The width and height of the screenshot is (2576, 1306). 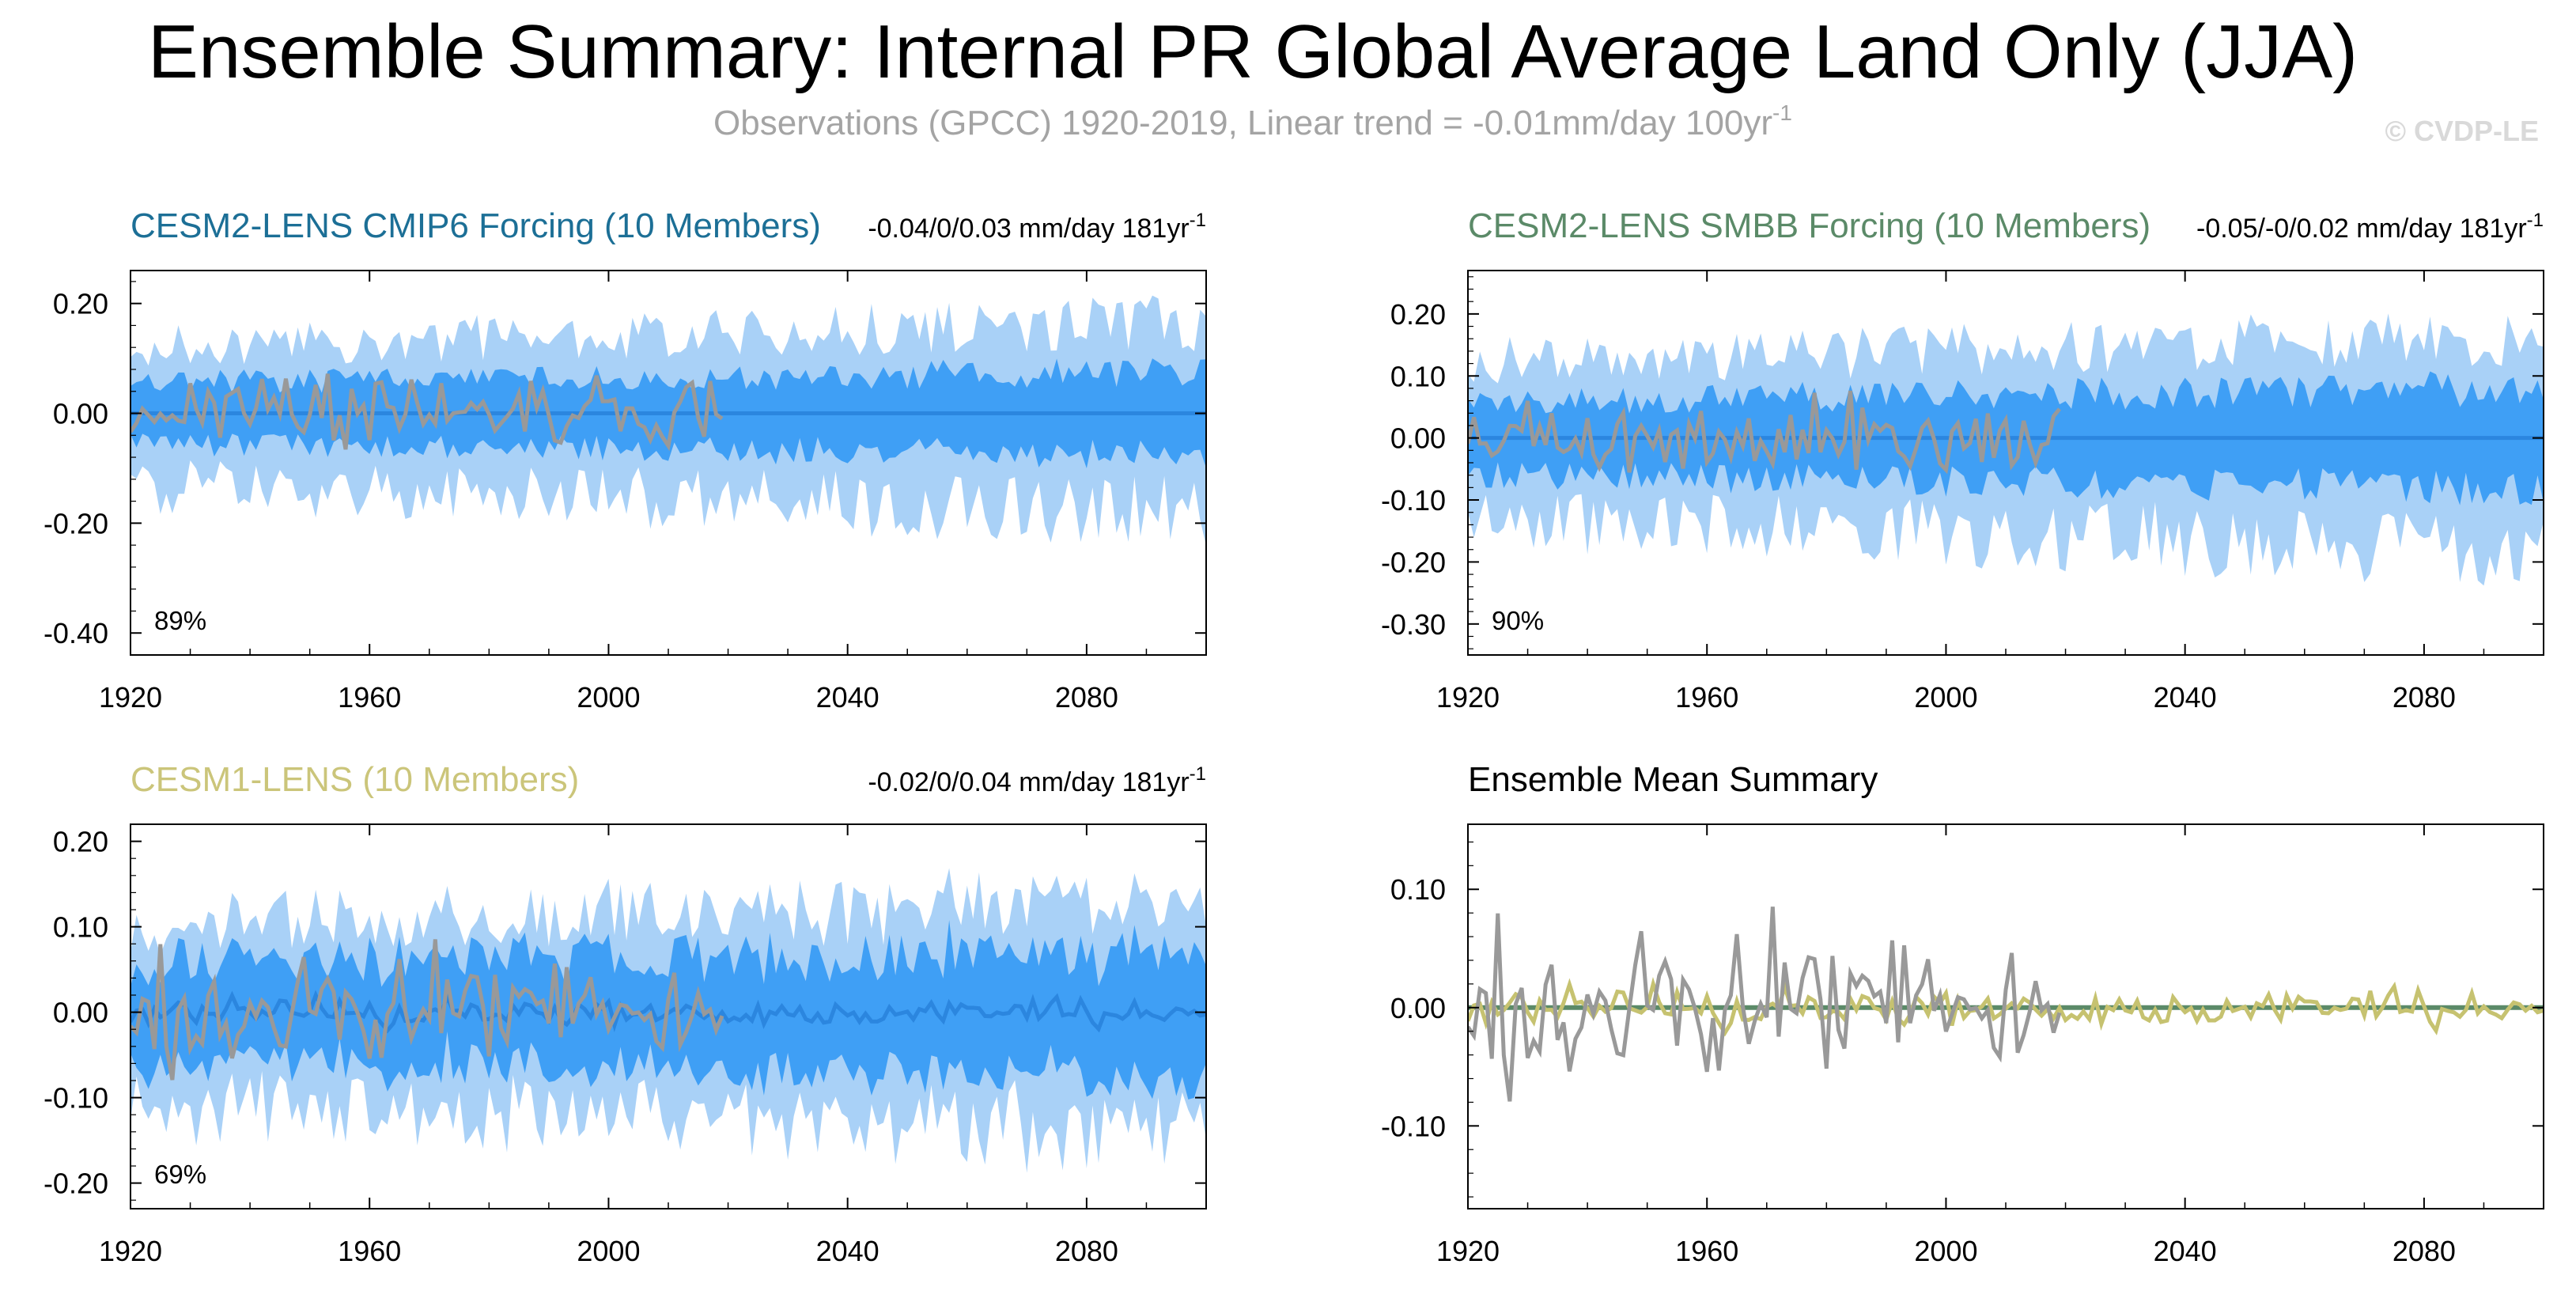 I want to click on panel-percent-label: 89%, so click(x=180, y=620).